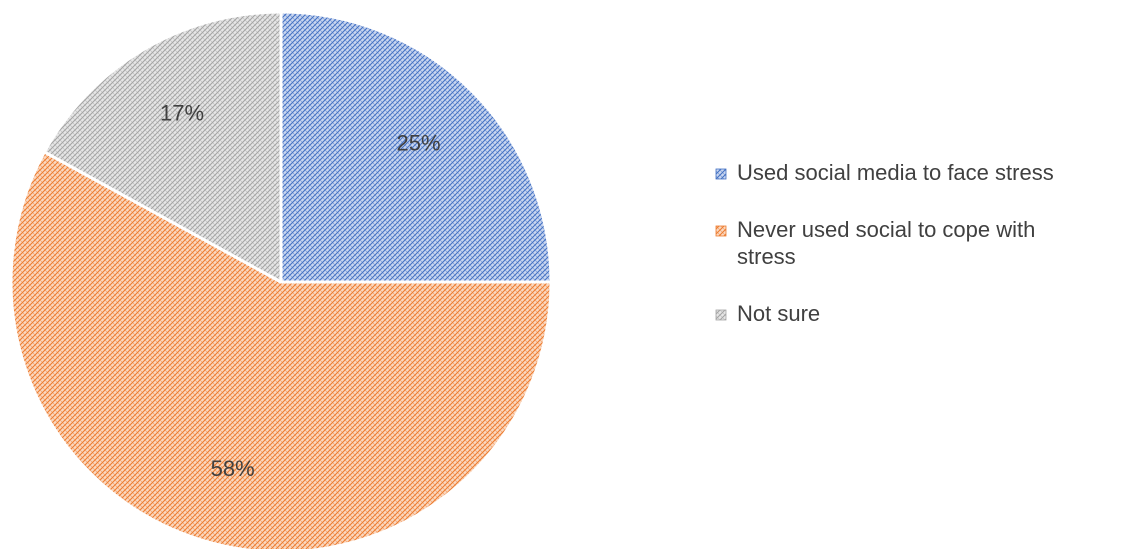 The image size is (1129, 549). I want to click on legend-item-not-sure: Not sure, so click(767, 313).